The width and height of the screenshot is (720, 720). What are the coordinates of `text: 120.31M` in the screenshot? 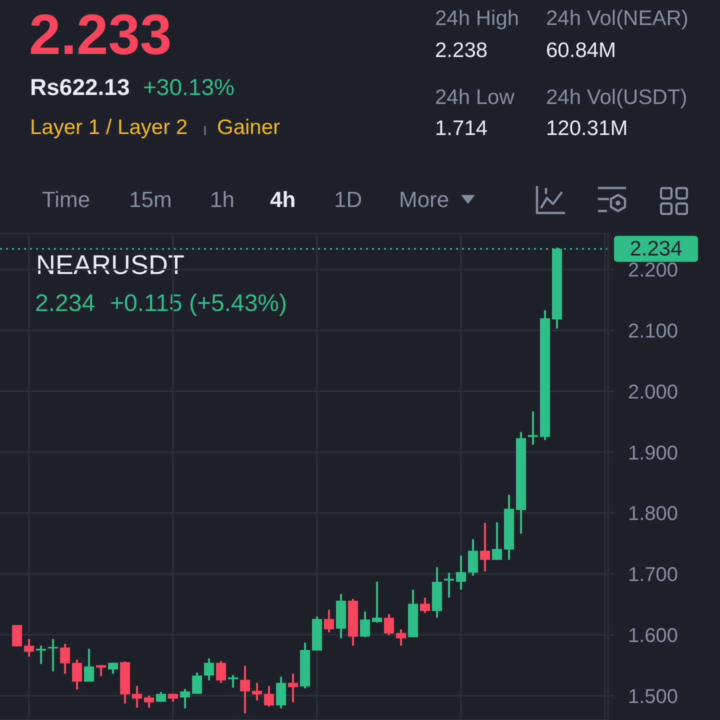 It's located at (587, 128).